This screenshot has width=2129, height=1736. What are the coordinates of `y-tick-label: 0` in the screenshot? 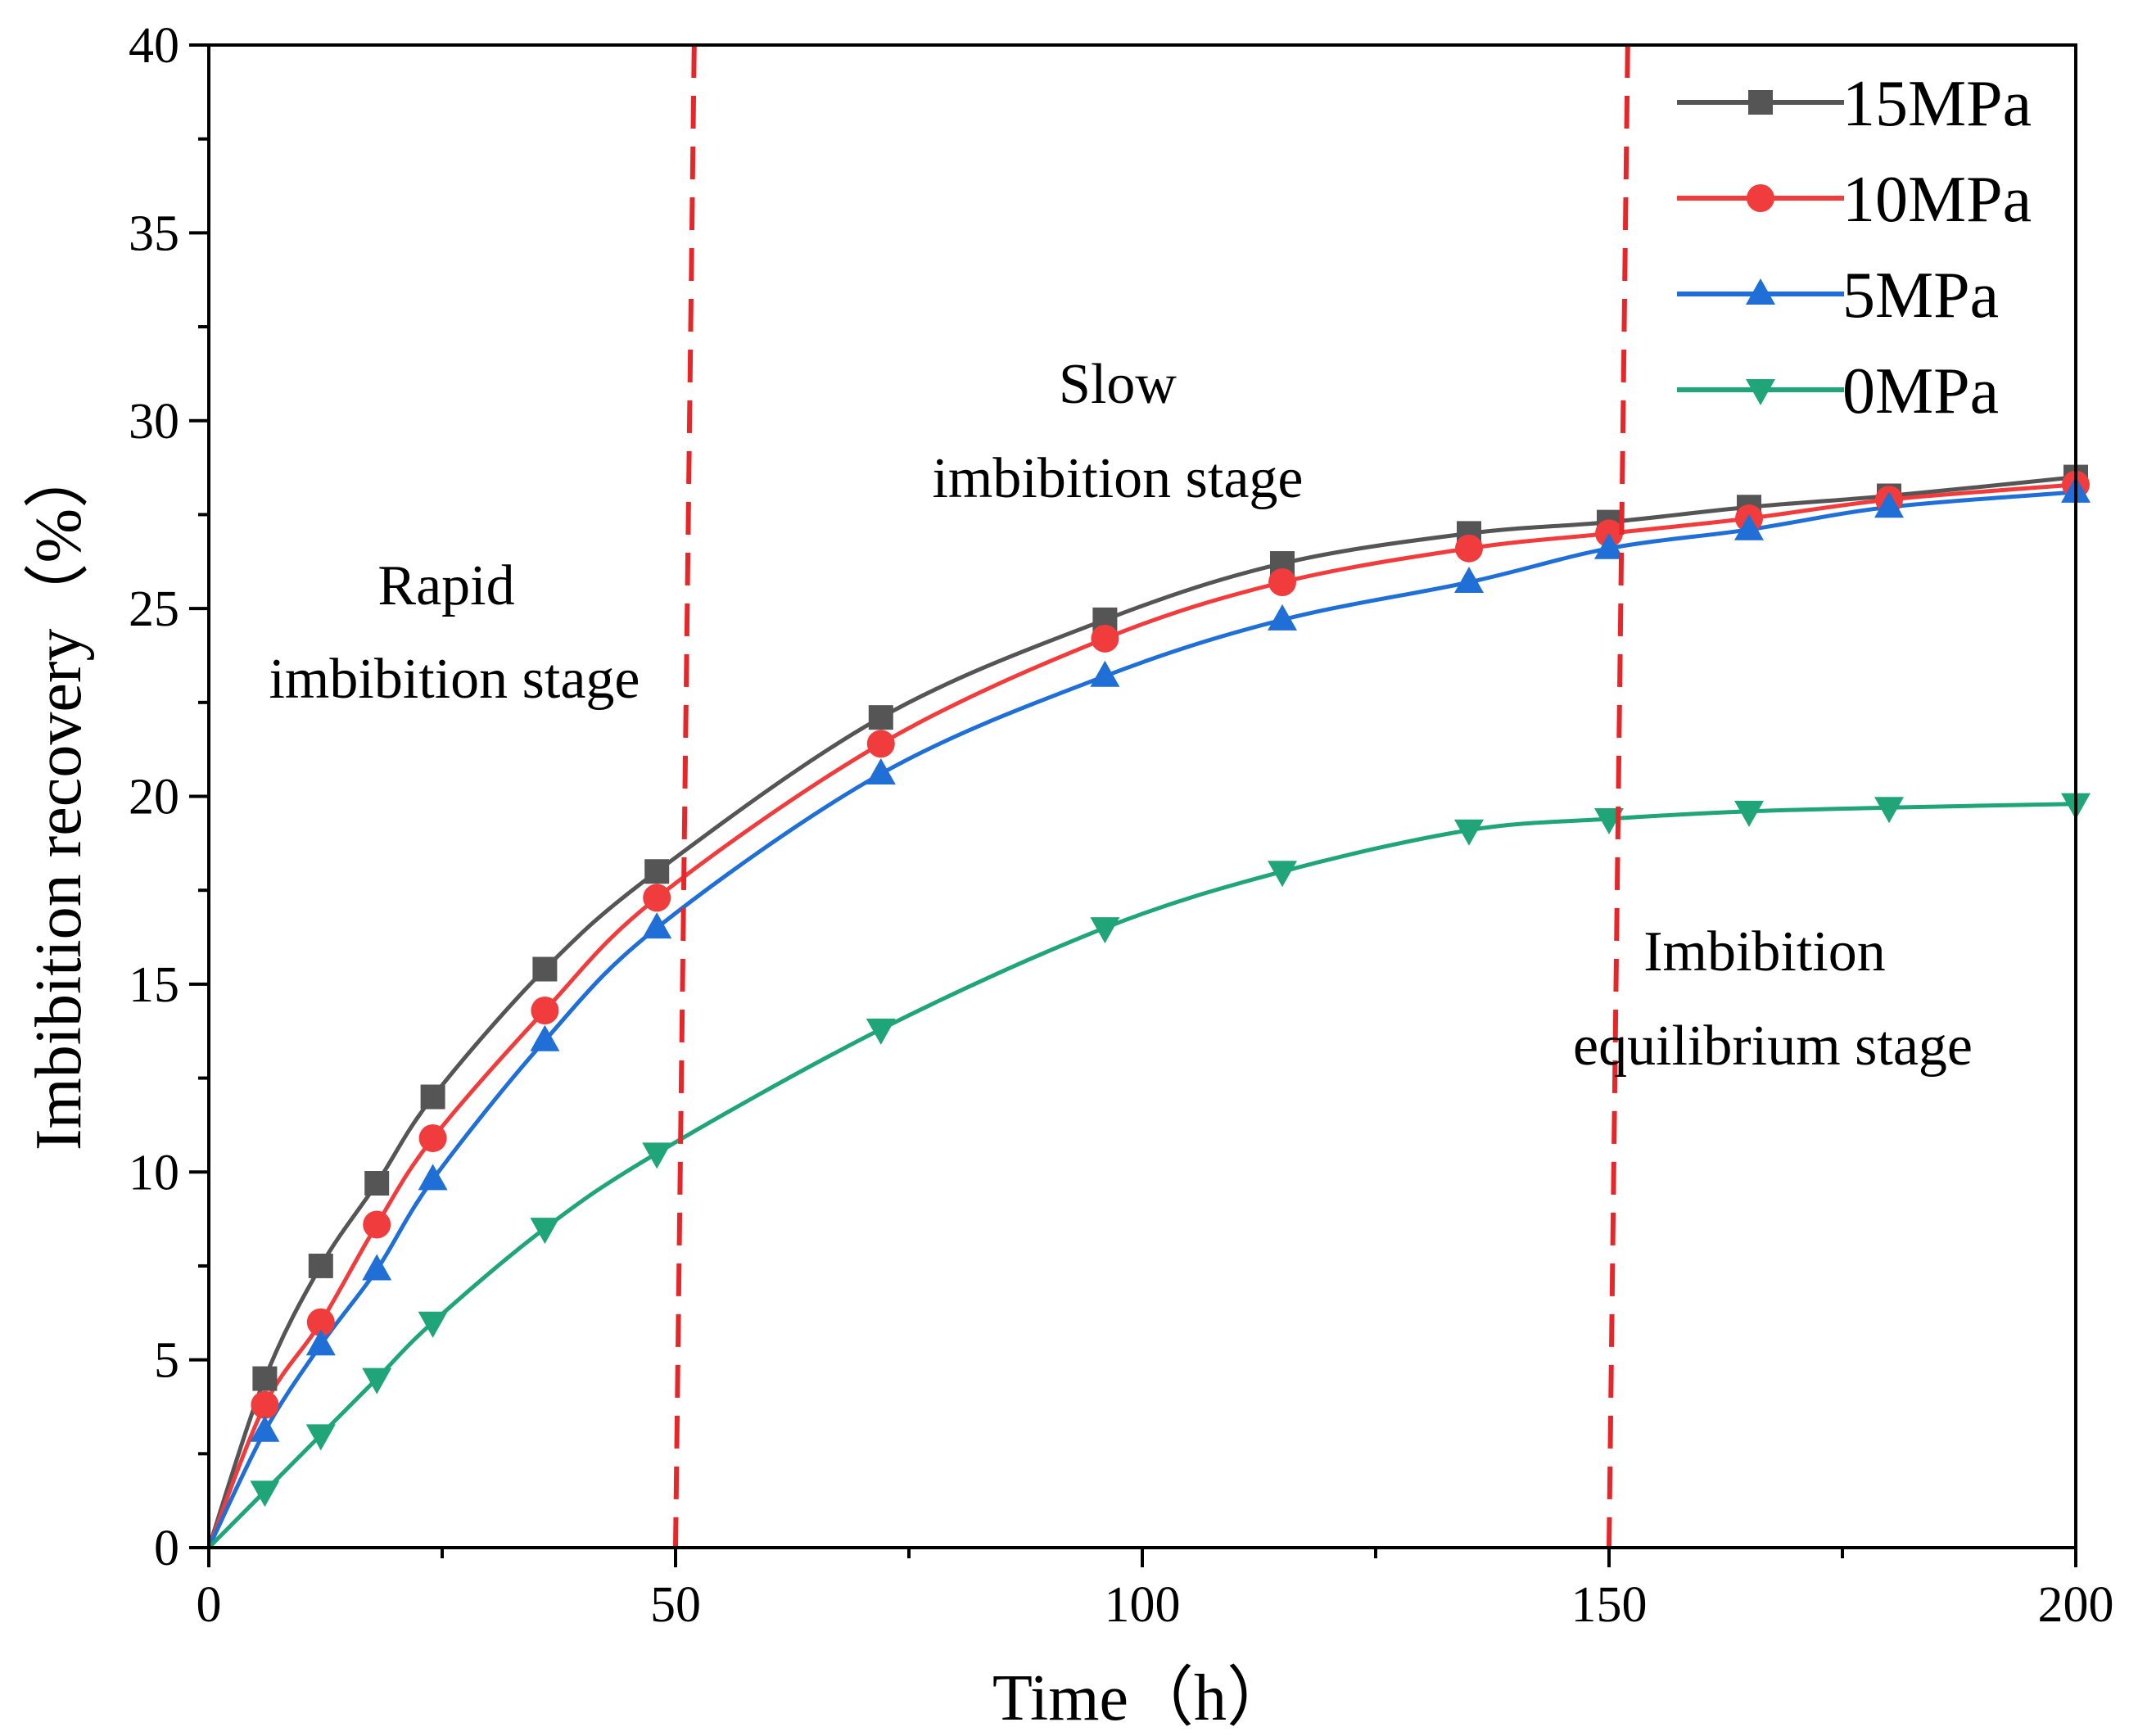 It's located at (166, 1548).